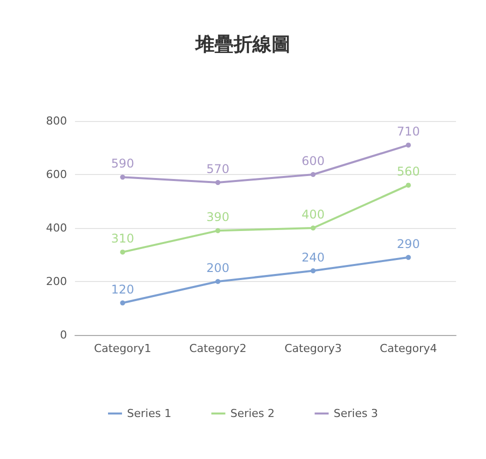 The image size is (486, 459). What do you see at coordinates (408, 131) in the screenshot?
I see `data-label: 710` at bounding box center [408, 131].